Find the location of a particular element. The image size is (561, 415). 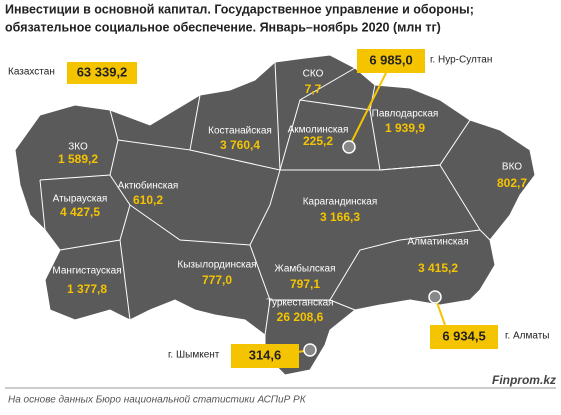

region-name: СКО is located at coordinates (313, 74).